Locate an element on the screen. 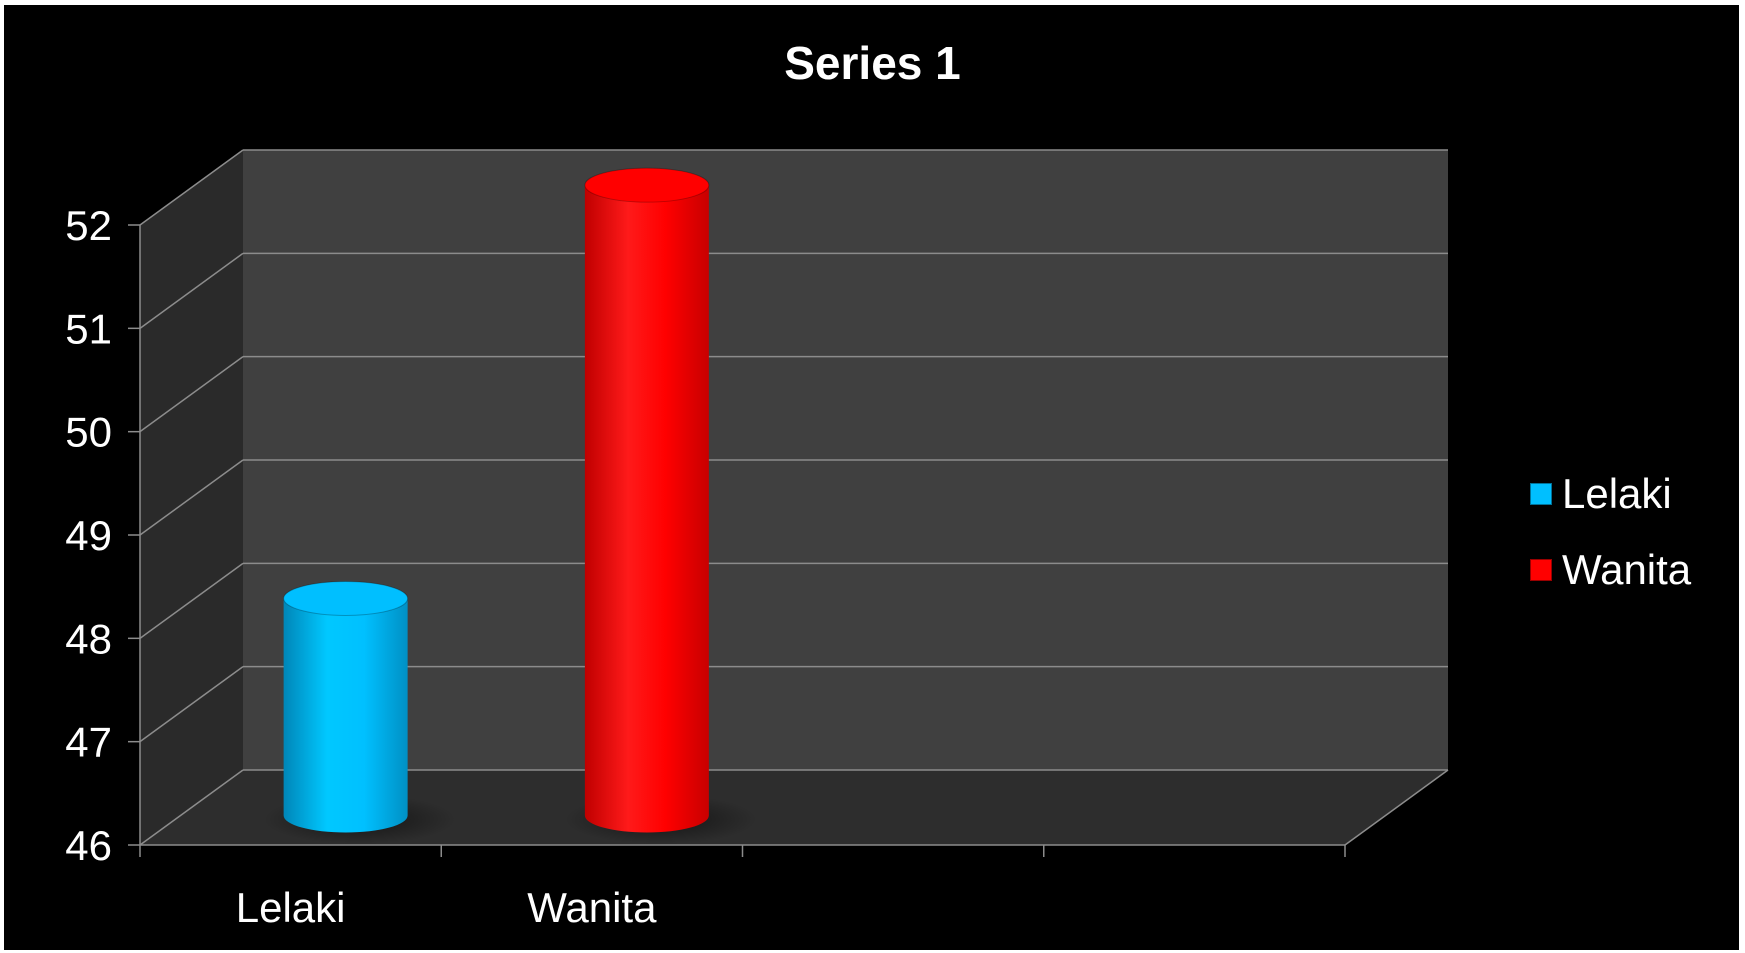 The width and height of the screenshot is (1745, 953). y-tick-label: 48 is located at coordinates (88, 638).